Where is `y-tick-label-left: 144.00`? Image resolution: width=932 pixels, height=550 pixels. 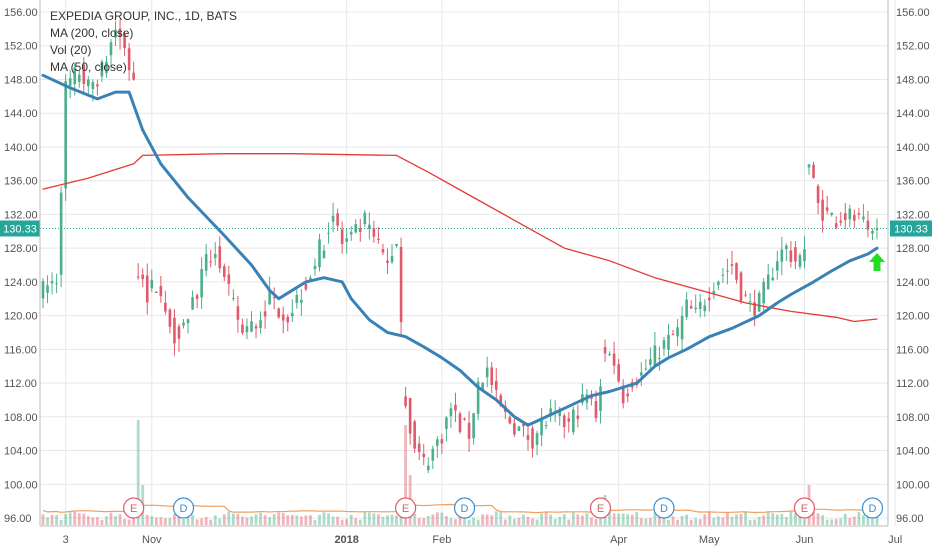 y-tick-label-left: 144.00 is located at coordinates (21, 114).